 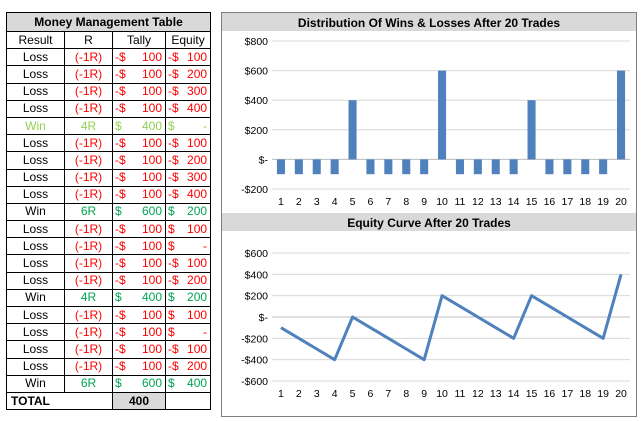 I want to click on tally-amount: 600, so click(x=151, y=383).